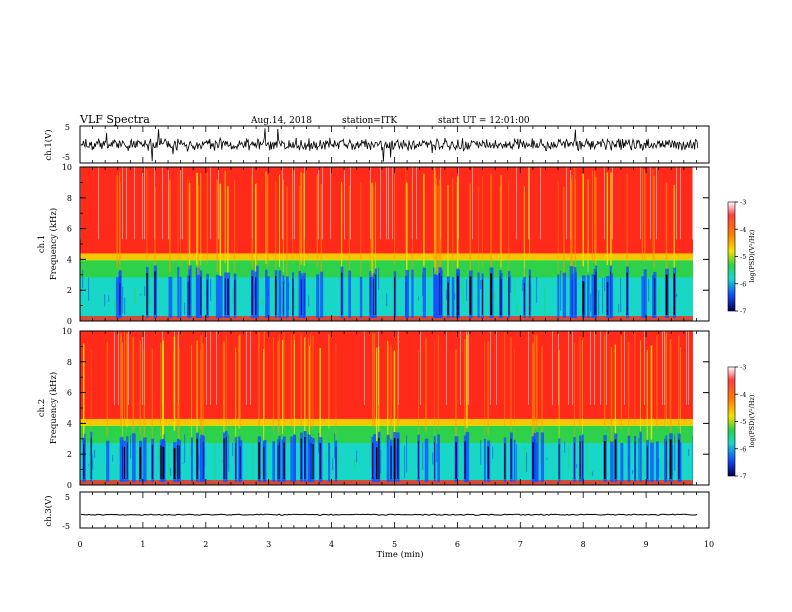  What do you see at coordinates (386, 257) in the screenshot?
I see `ch1-yellowband` at bounding box center [386, 257].